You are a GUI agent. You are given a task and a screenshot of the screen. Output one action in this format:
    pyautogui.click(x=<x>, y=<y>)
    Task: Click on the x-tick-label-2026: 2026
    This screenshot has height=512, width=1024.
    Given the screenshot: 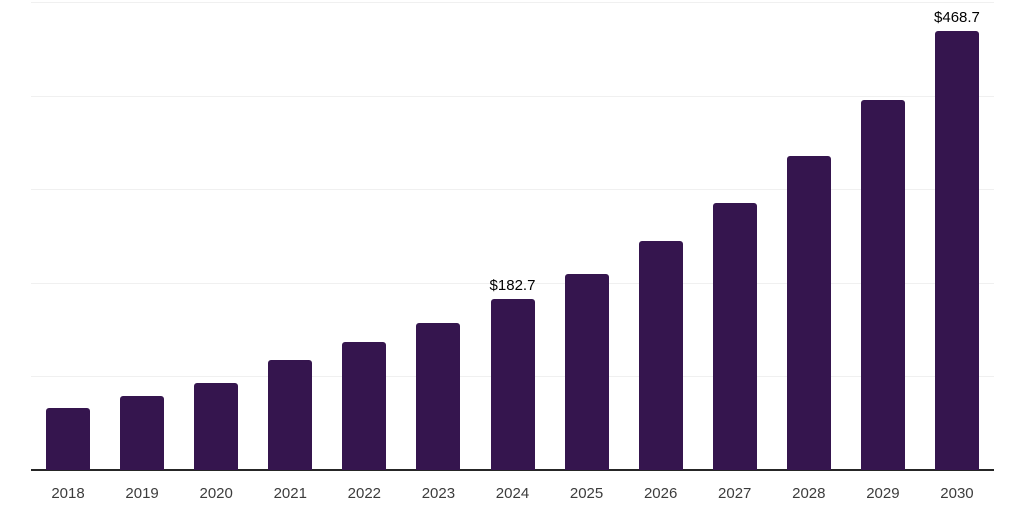 What is the action you would take?
    pyautogui.click(x=660, y=493)
    